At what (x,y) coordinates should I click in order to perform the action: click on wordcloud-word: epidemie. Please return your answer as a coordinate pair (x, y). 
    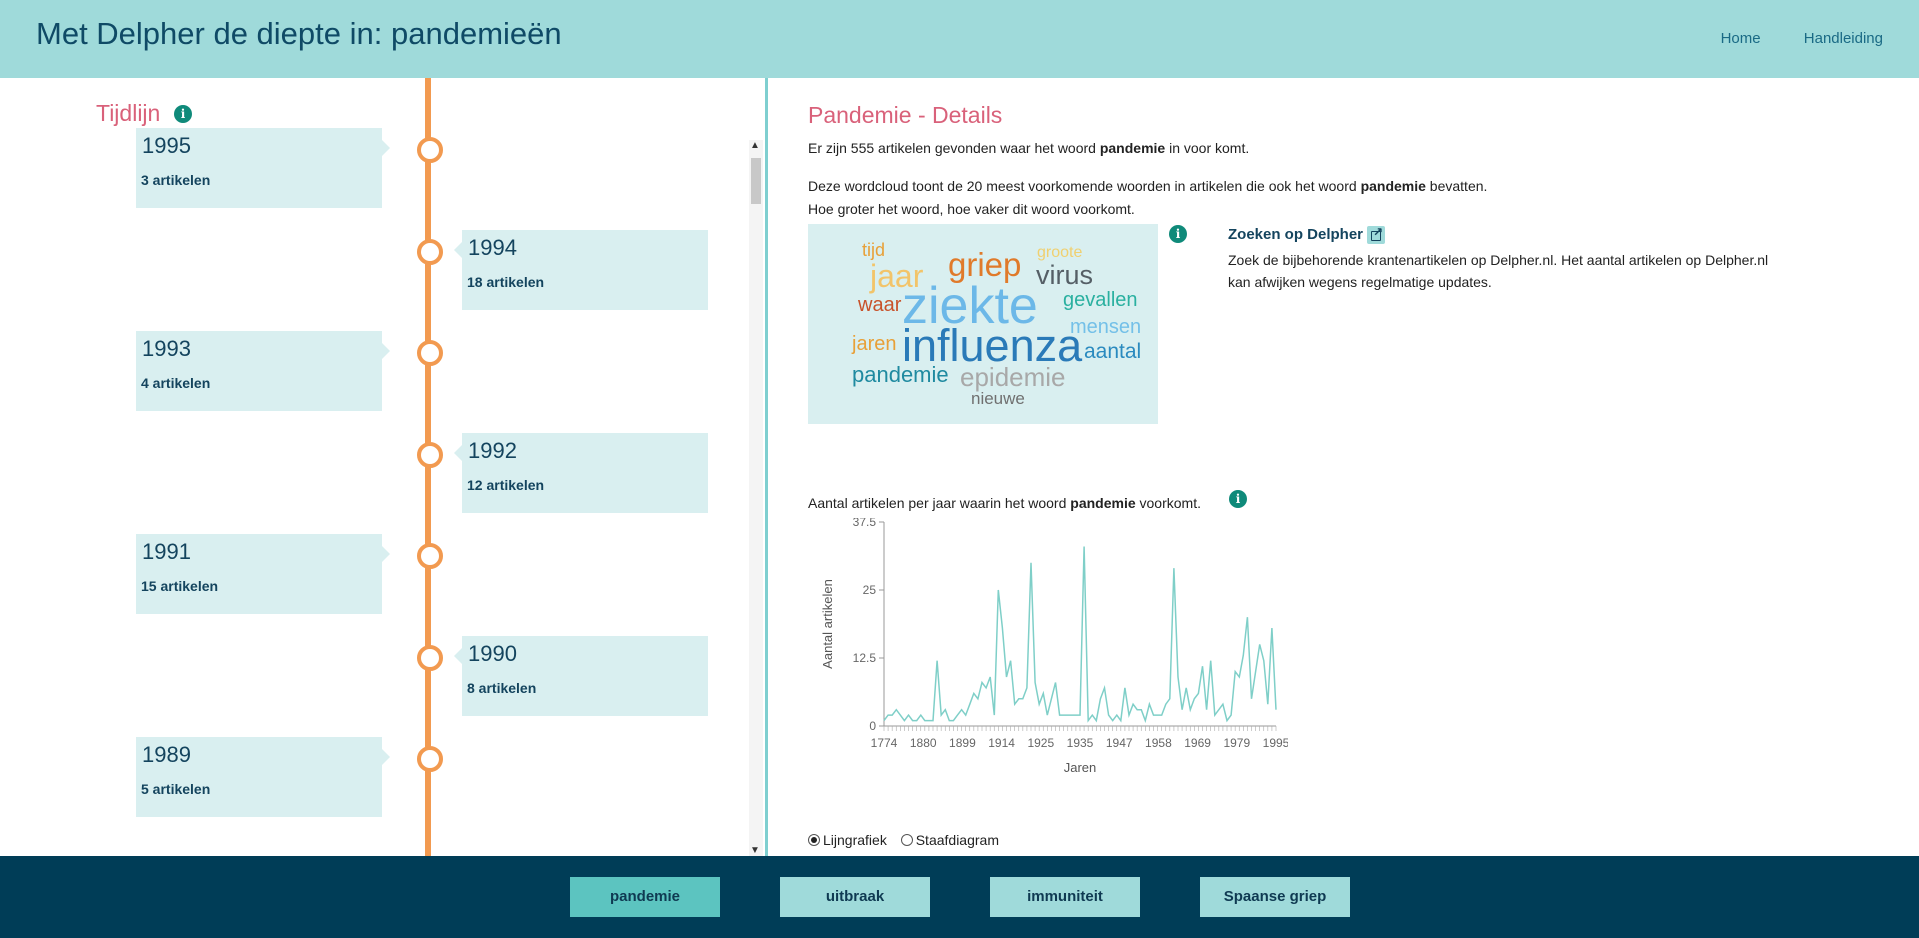
    Looking at the image, I should click on (1013, 377).